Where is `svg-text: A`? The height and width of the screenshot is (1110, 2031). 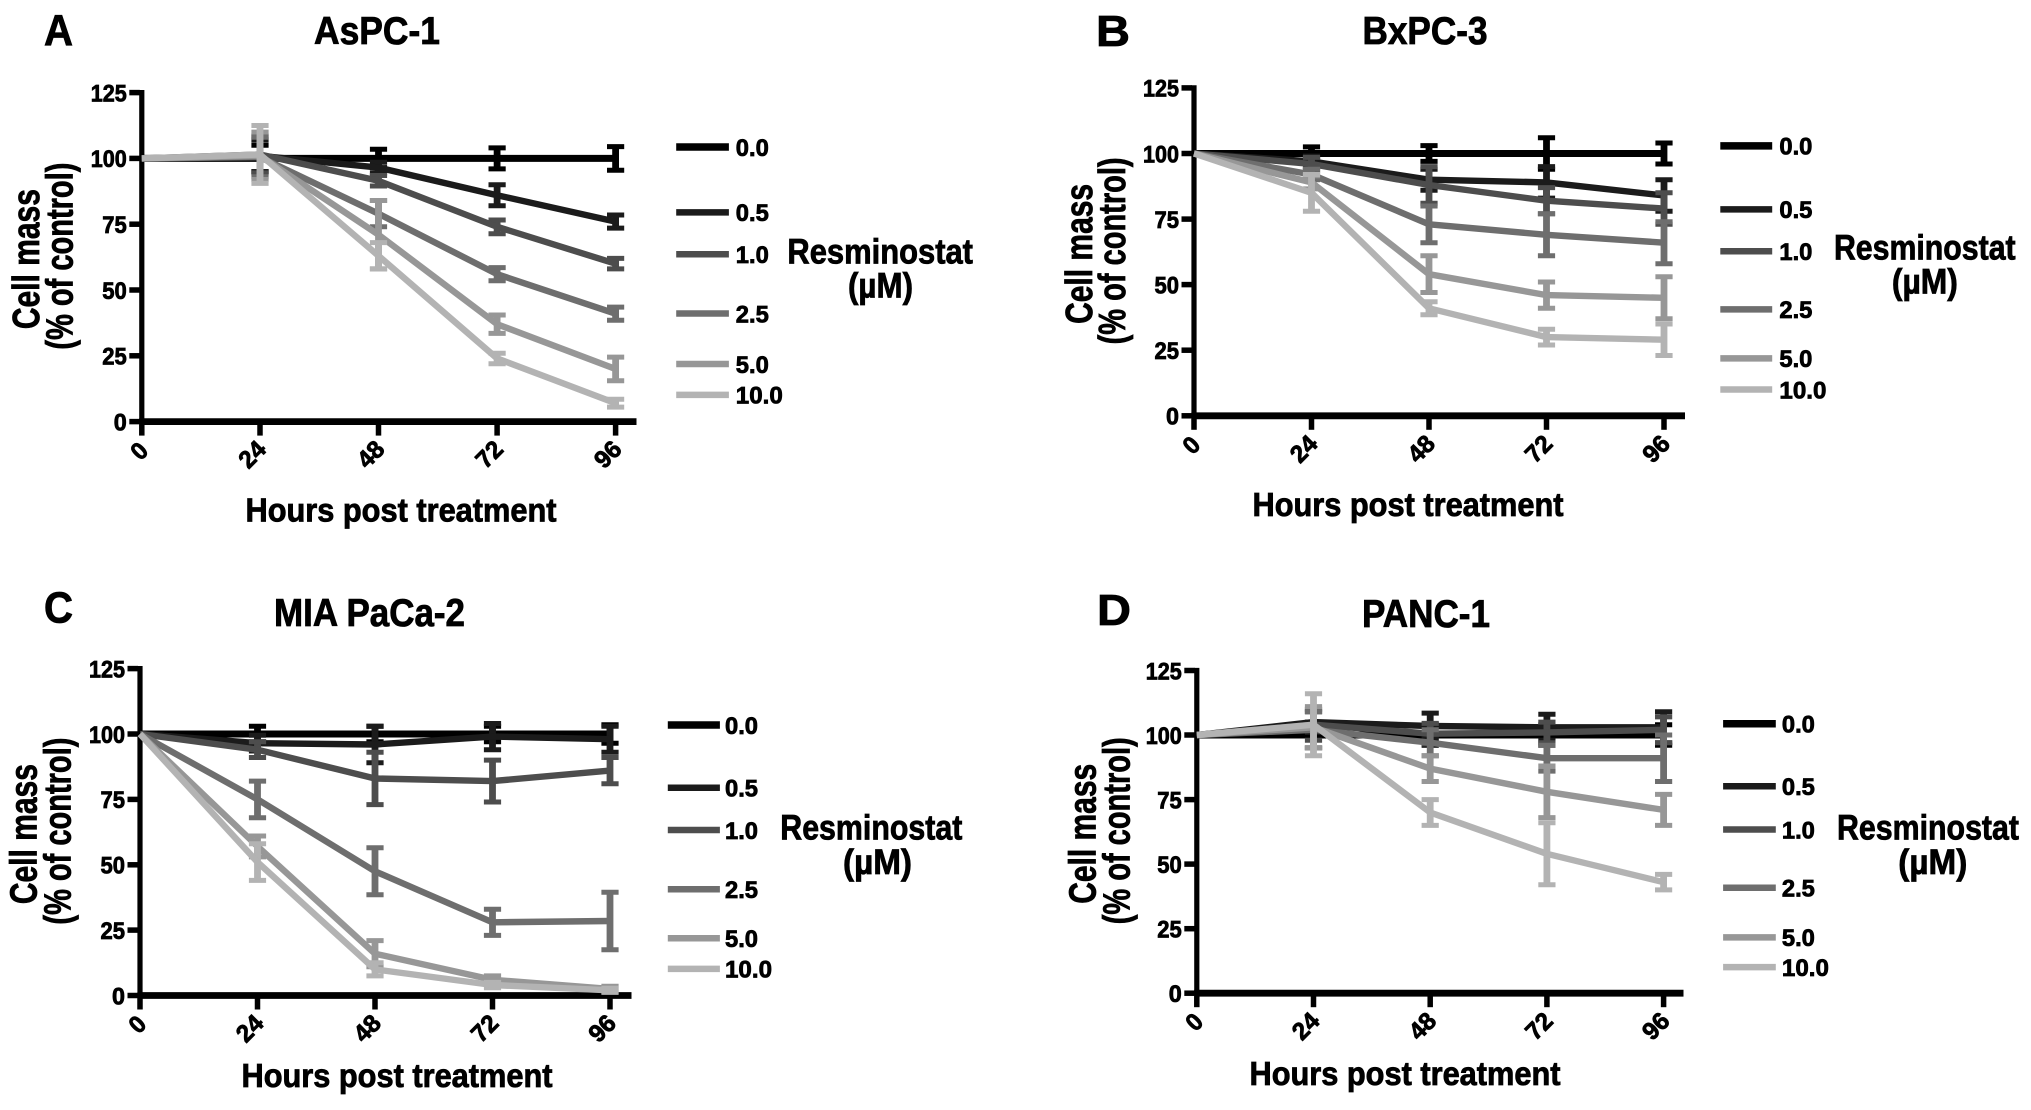
svg-text: A is located at coordinates (58, 30).